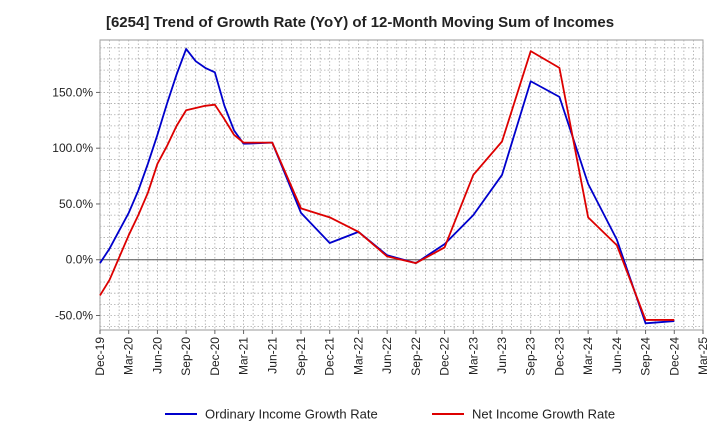  I want to click on x-tick-label: Jun-22, so click(387, 355).